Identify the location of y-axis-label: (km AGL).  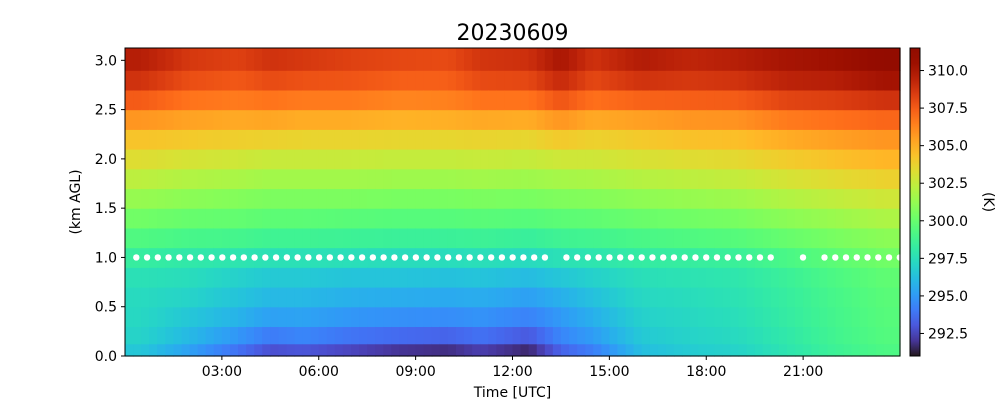
(76, 201).